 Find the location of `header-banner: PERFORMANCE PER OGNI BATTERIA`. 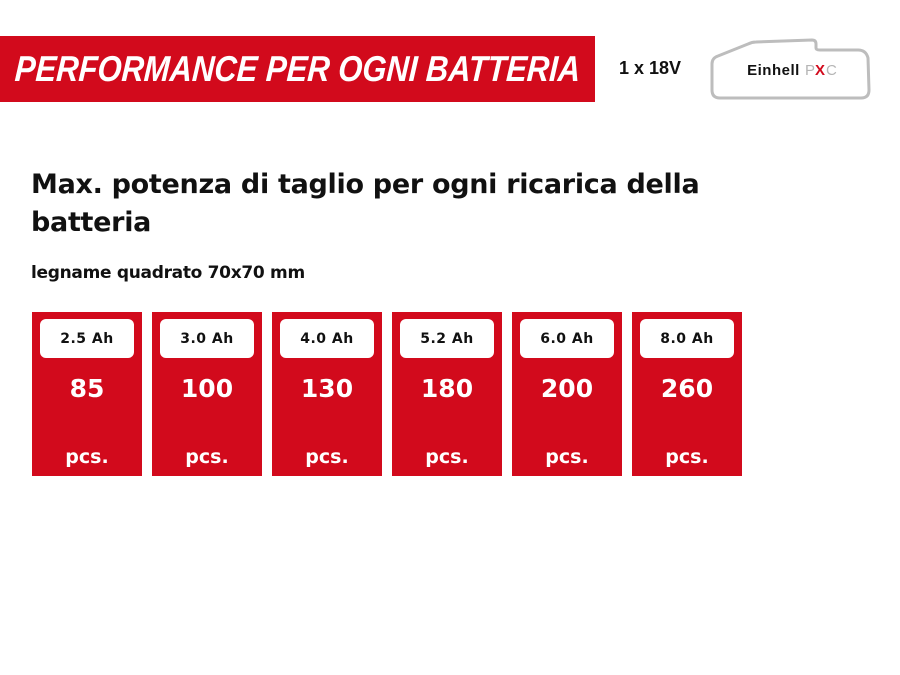

header-banner: PERFORMANCE PER OGNI BATTERIA is located at coordinates (297, 69).